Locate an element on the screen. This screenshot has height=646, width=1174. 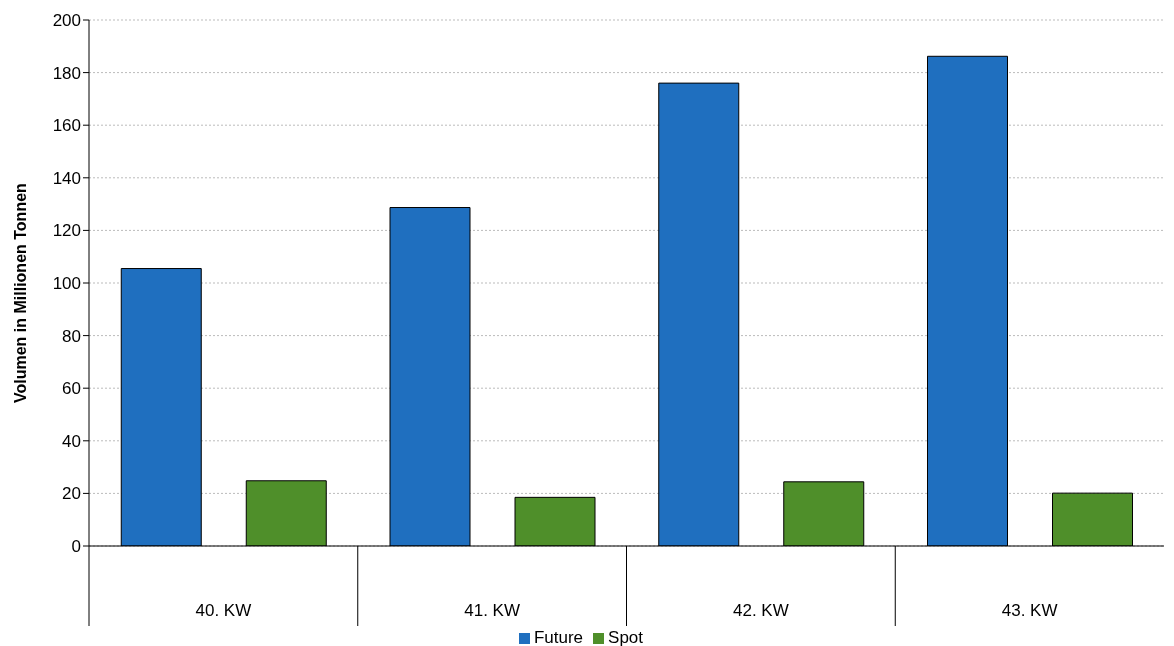
x-tick-label: 41. KW is located at coordinates (492, 610).